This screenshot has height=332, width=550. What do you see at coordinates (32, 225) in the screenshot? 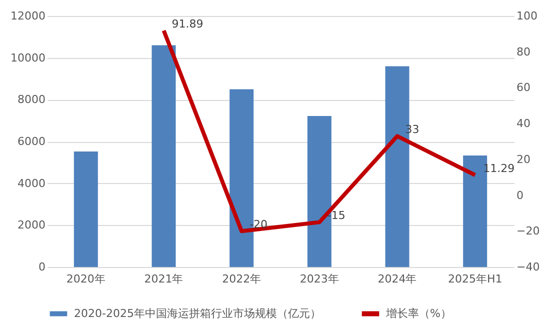
I see `y-tick-label: 2000` at bounding box center [32, 225].